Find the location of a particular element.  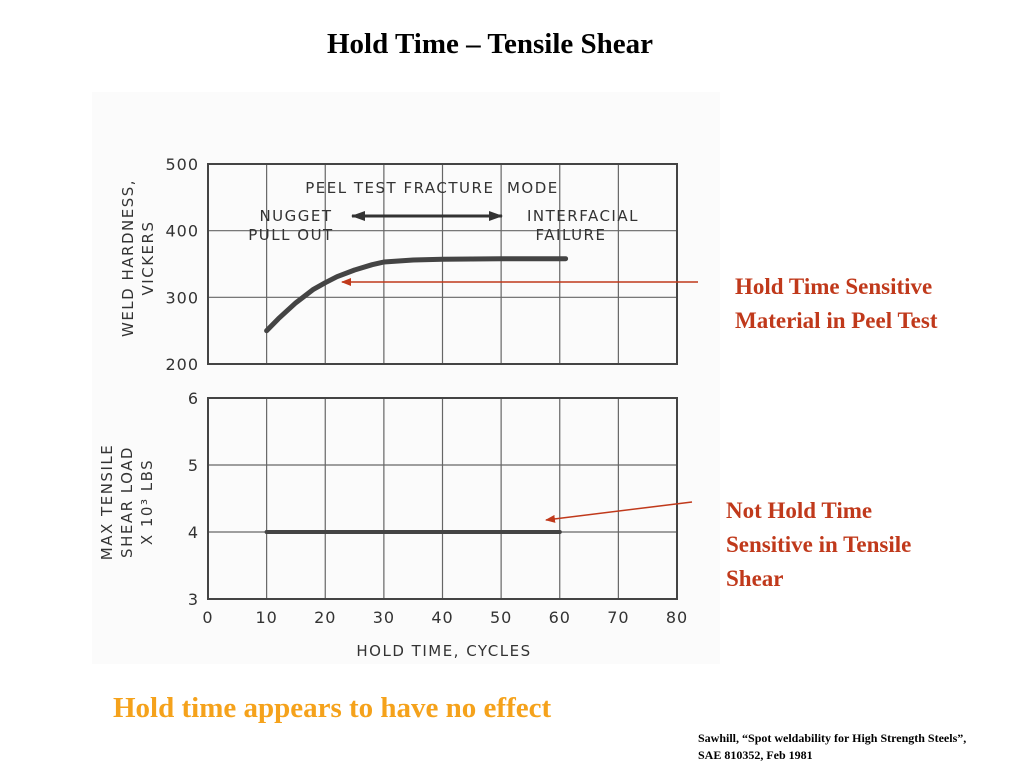

annotation-top-line1: Hold Time Sensitive is located at coordinates (834, 286).